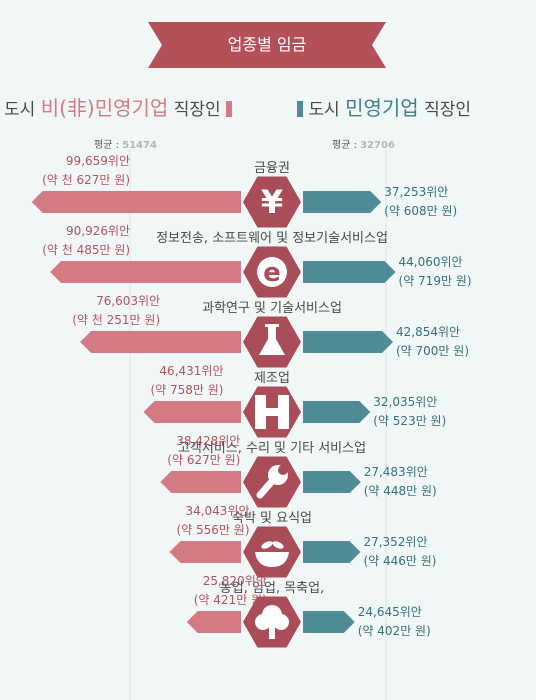 The height and width of the screenshot is (700, 536). I want to click on value-right-4: 27,483위안 (약 448만 원), so click(400, 482).